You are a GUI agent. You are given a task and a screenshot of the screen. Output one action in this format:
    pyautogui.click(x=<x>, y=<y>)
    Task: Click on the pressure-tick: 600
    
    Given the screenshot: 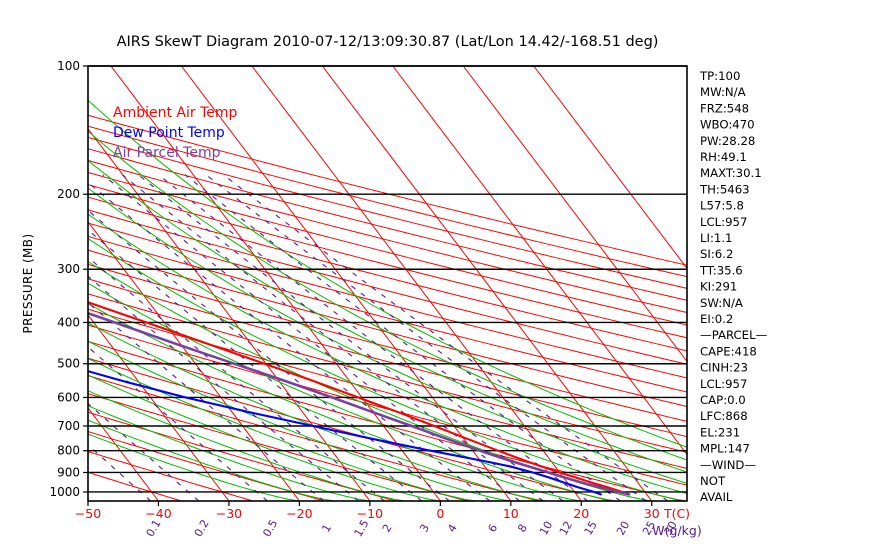 What is the action you would take?
    pyautogui.click(x=68, y=397)
    